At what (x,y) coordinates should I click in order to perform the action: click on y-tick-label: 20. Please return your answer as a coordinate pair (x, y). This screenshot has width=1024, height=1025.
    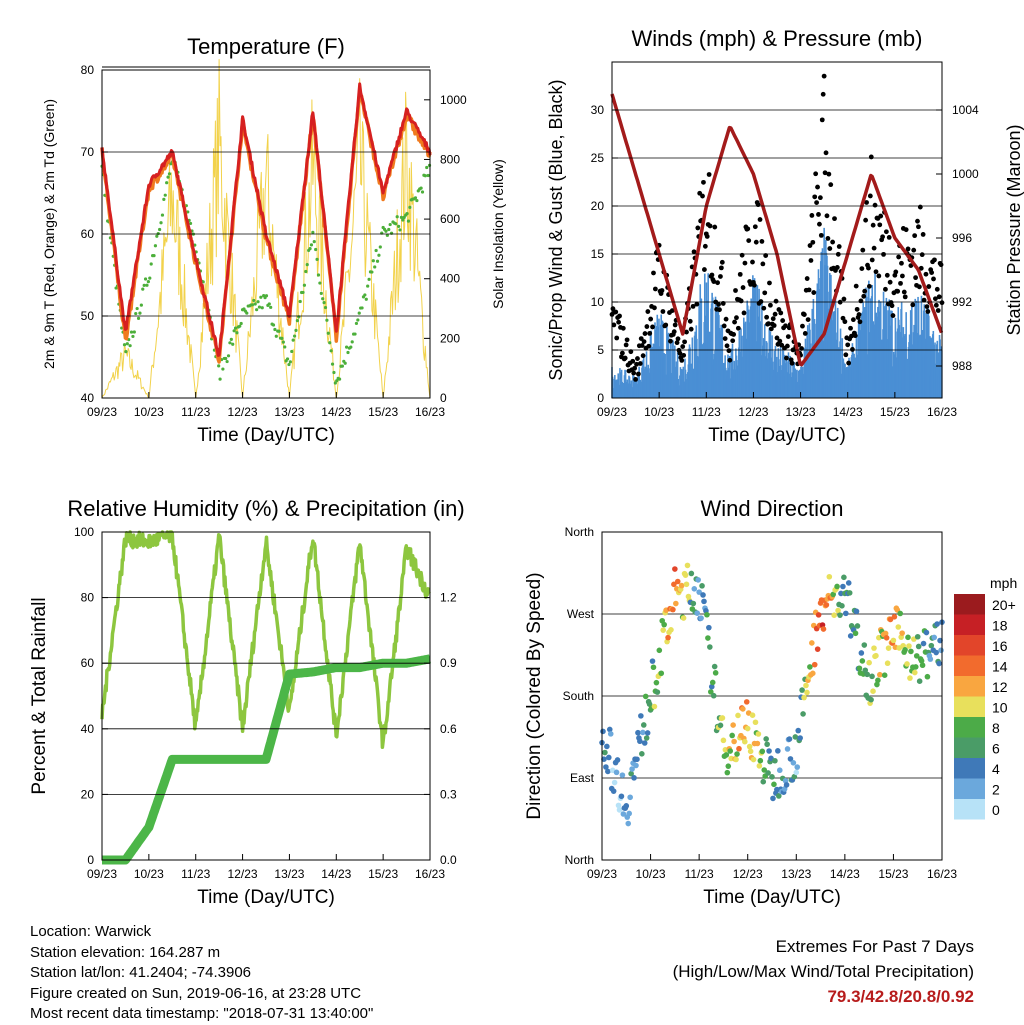
    Looking at the image, I should click on (598, 206).